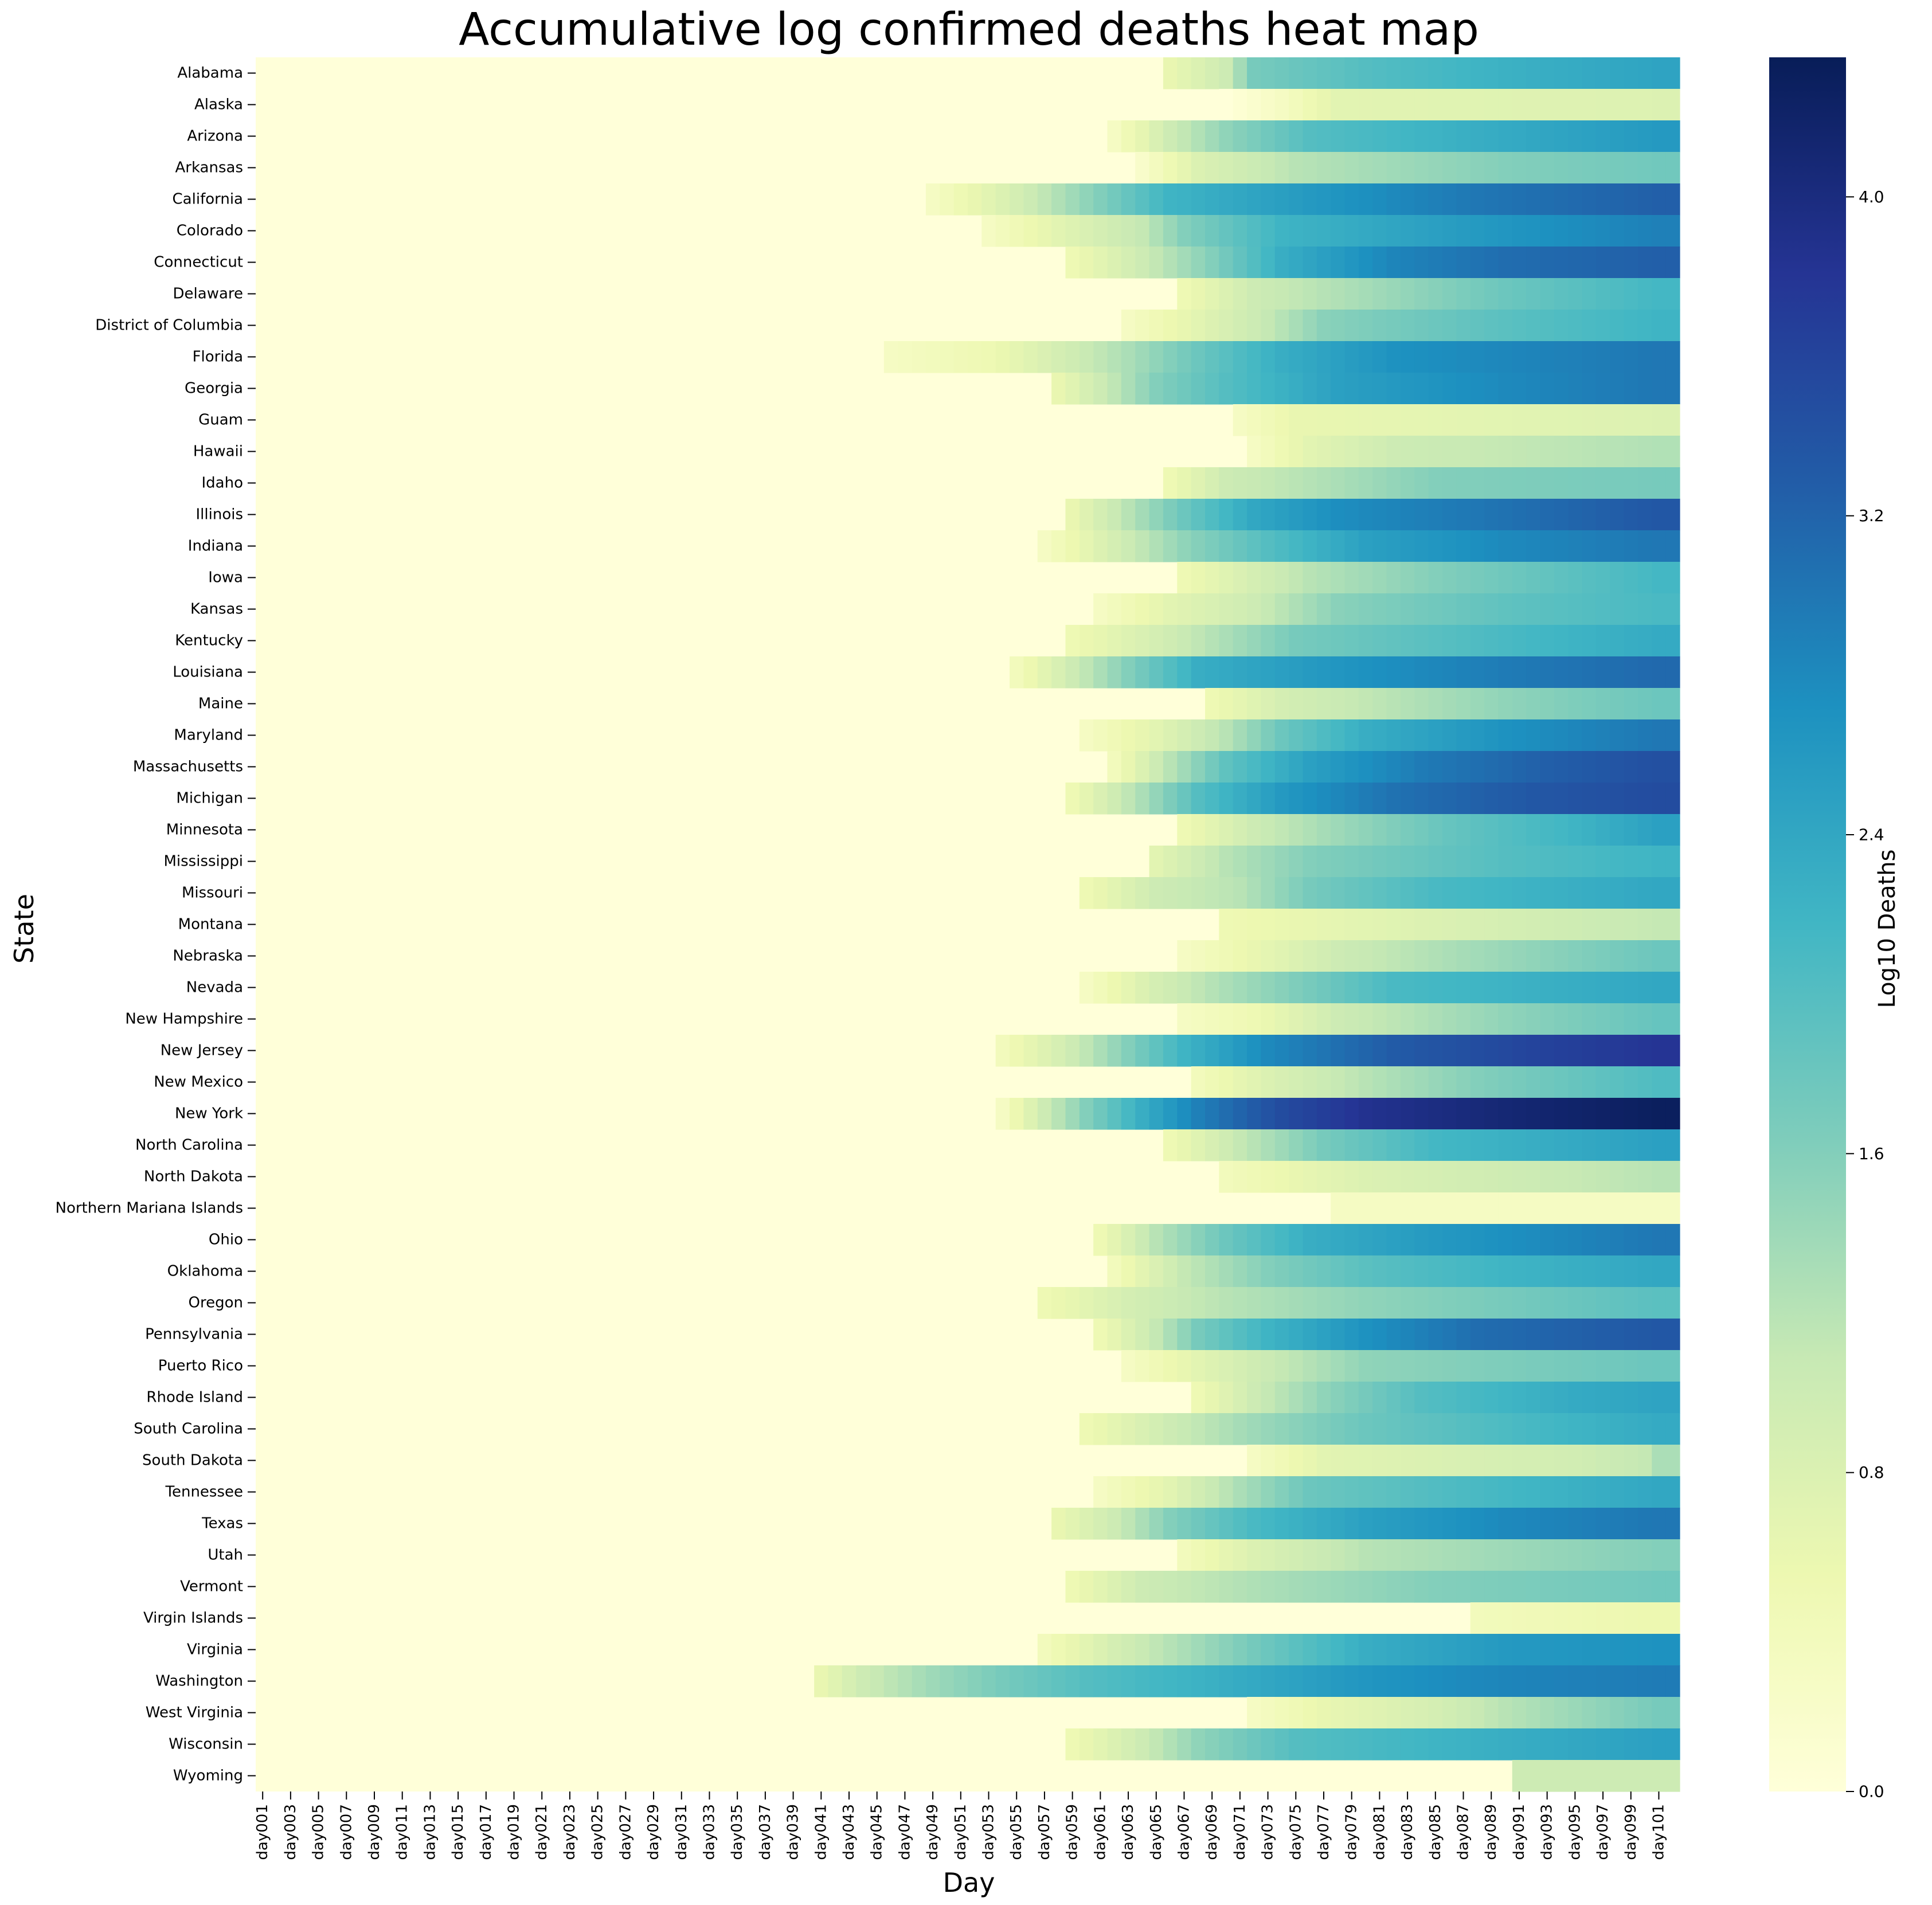 The width and height of the screenshot is (1932, 1905). What do you see at coordinates (212, 893) in the screenshot?
I see `y-tick-label: Missouri` at bounding box center [212, 893].